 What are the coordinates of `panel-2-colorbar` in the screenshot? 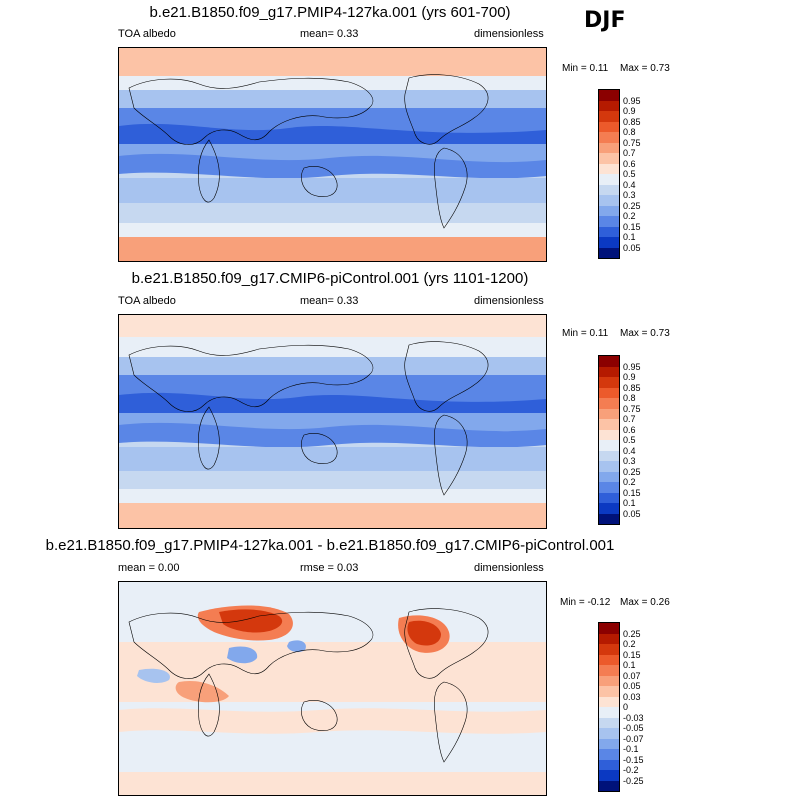 It's located at (609, 440).